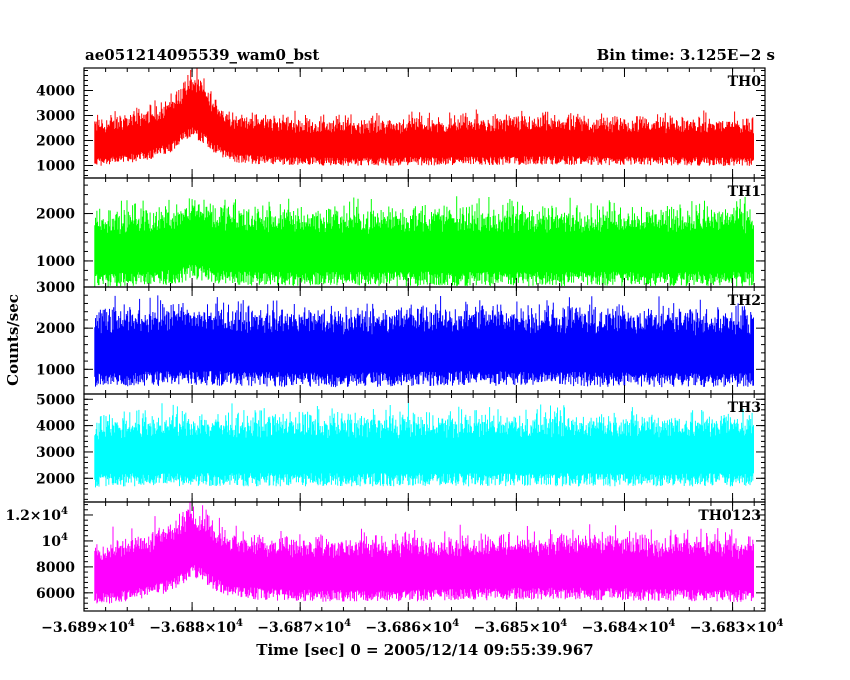 The image size is (850, 680). Describe the element at coordinates (88, 627) in the screenshot. I see `x-tick-label: −3.689×104` at that location.